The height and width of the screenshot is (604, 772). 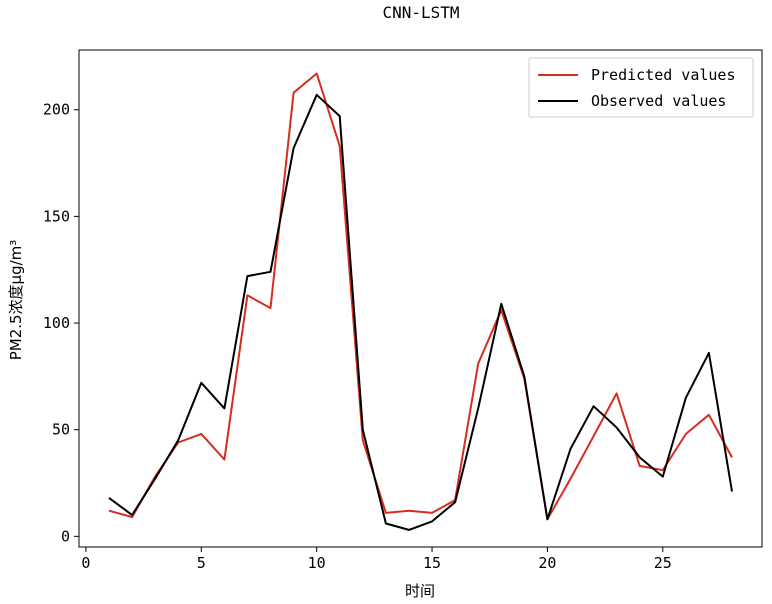 What do you see at coordinates (376, 559) in the screenshot?
I see `x-axis: 0 5 10 15 20 25` at bounding box center [376, 559].